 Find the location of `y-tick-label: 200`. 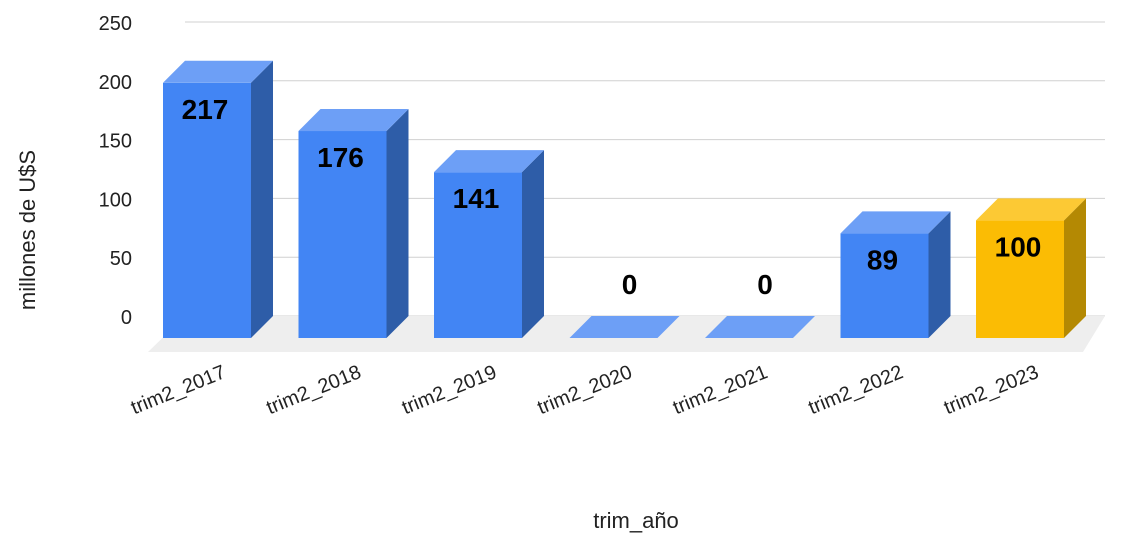

y-tick-label: 200 is located at coordinates (115, 83).